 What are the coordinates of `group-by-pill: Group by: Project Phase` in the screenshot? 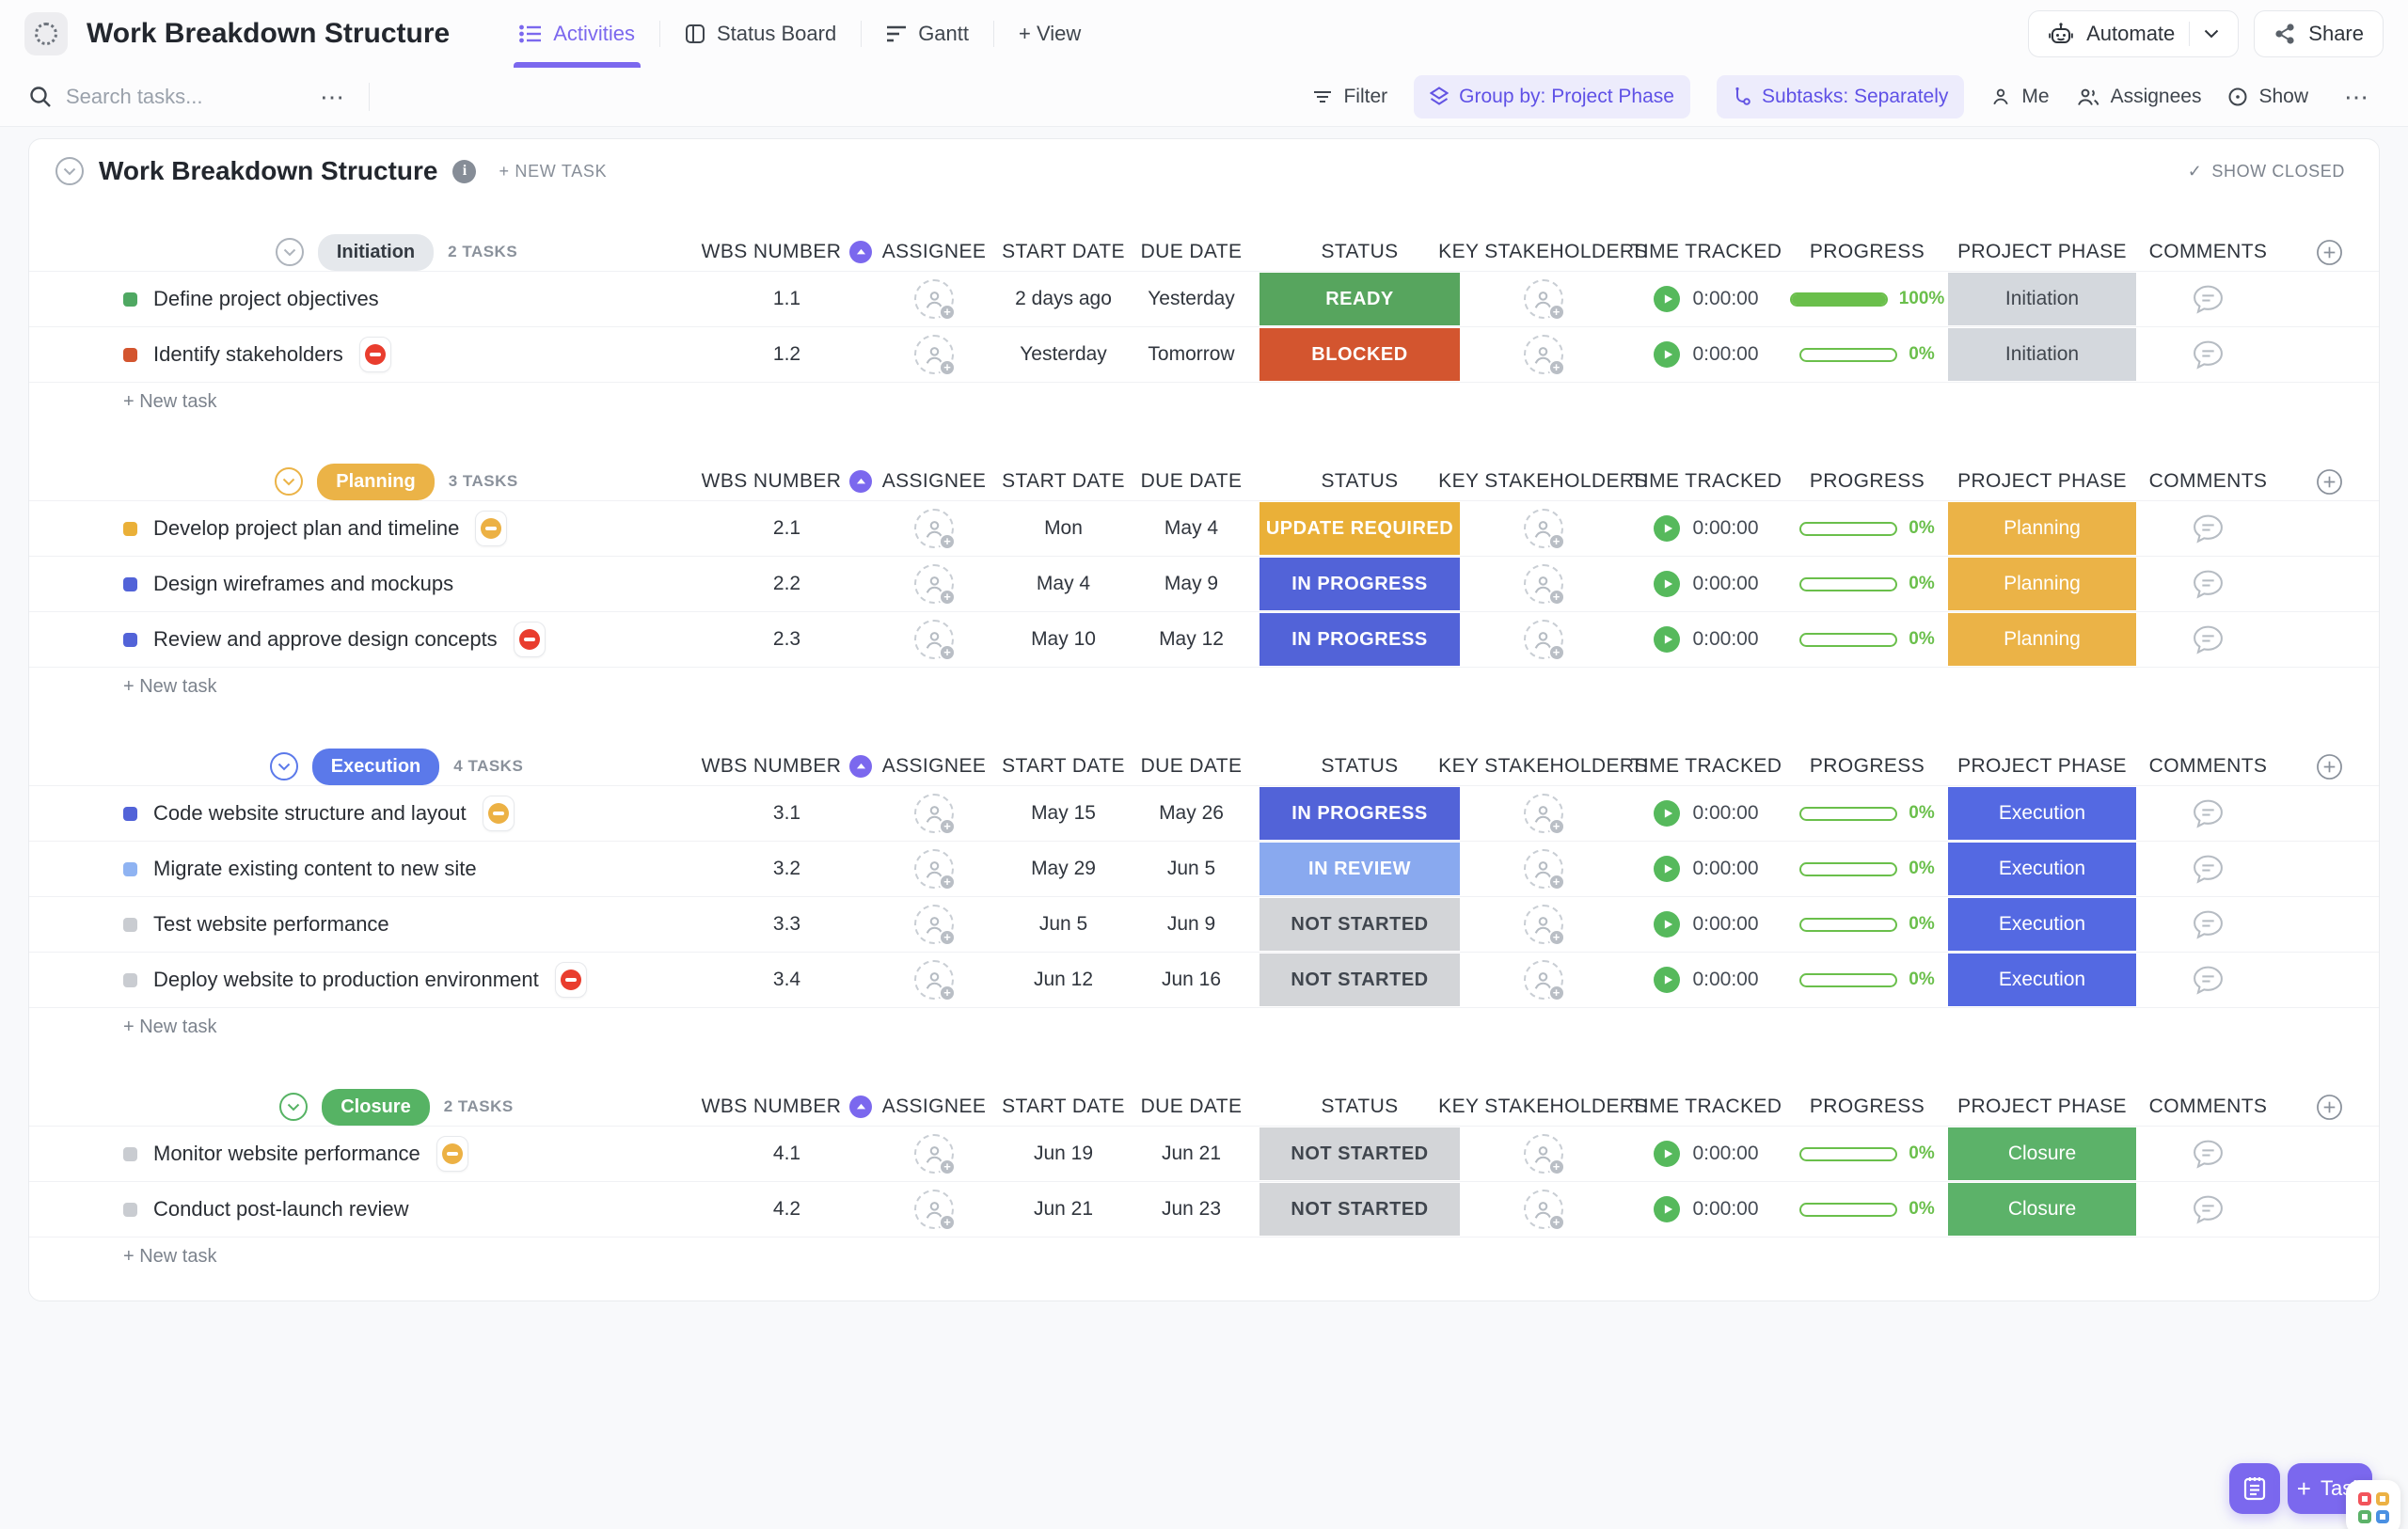 It's located at (1552, 97).